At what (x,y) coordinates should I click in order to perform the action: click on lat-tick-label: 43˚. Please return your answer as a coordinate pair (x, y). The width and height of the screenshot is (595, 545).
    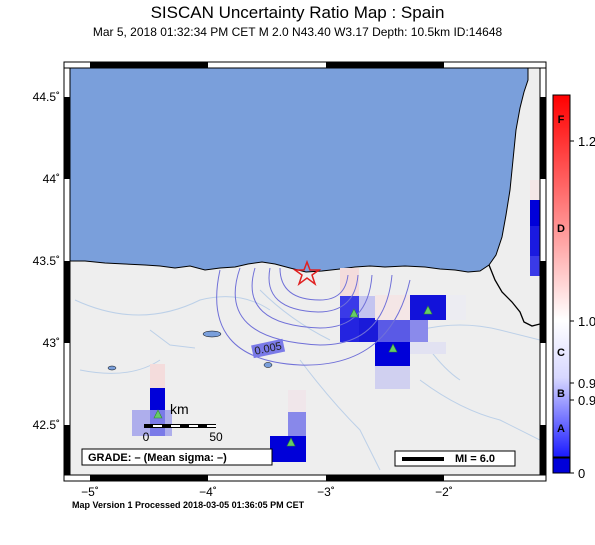
    Looking at the image, I should click on (51, 343).